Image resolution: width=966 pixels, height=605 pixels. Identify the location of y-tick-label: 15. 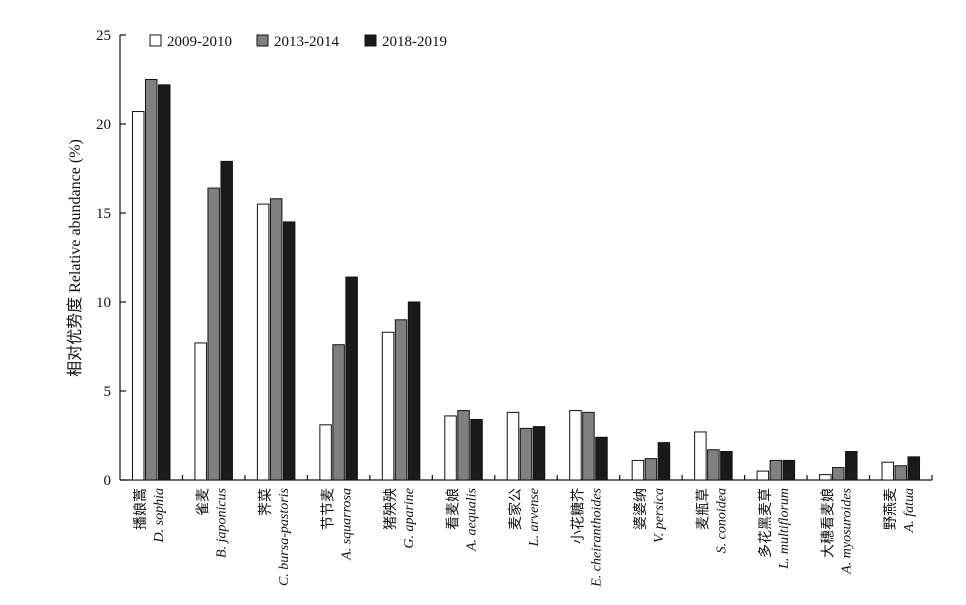
(103, 214).